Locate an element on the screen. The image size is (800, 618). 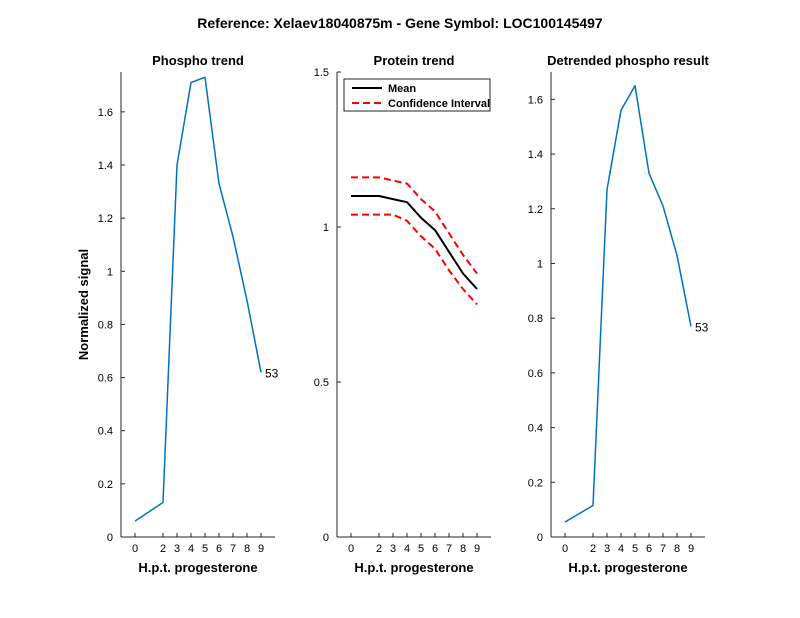
phospho-y-tick-label: 1.4 is located at coordinates (105, 166).